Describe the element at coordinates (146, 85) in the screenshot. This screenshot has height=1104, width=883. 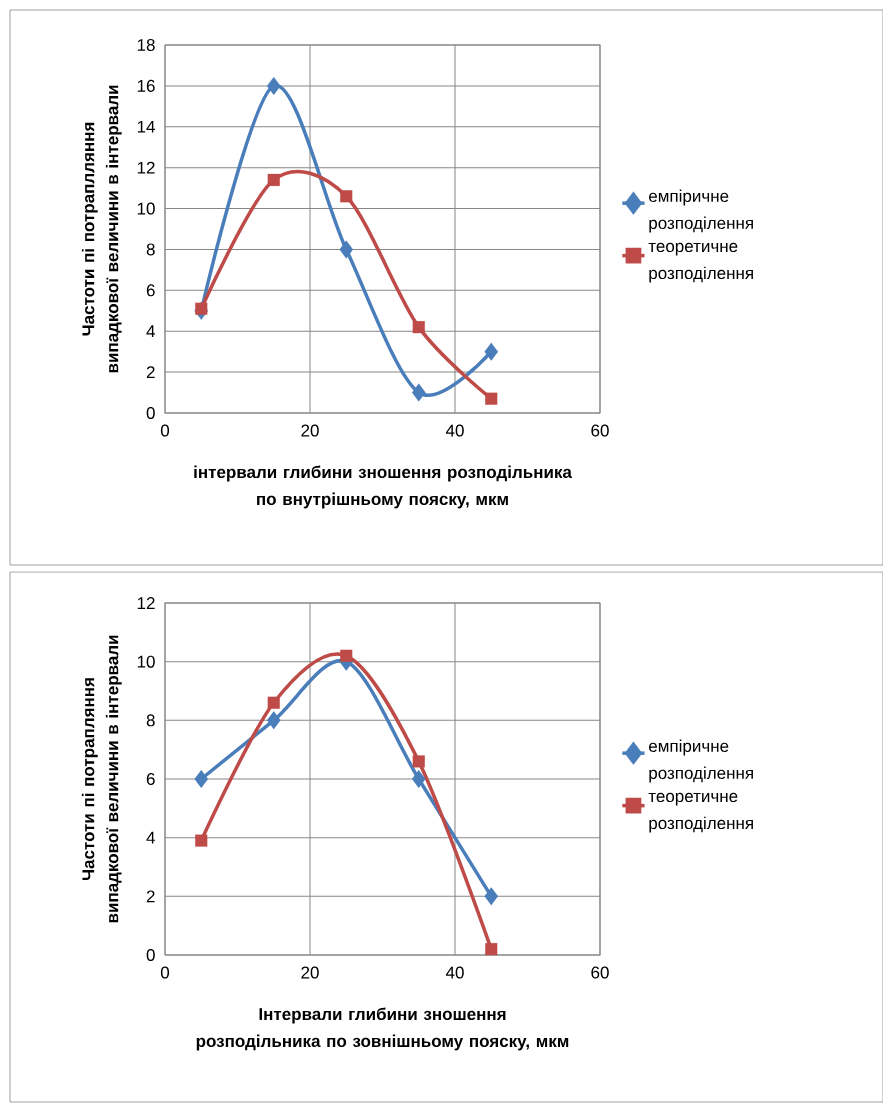
I see `y-tick-label: 16` at that location.